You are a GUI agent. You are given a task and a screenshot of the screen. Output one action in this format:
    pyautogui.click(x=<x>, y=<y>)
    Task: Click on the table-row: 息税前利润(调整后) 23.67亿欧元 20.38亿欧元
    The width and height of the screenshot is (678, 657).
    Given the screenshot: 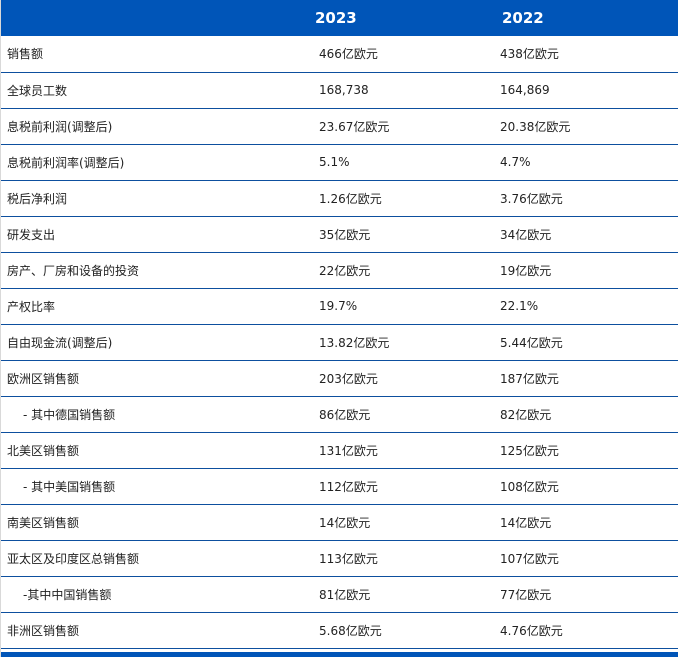 What is the action you would take?
    pyautogui.click(x=339, y=126)
    